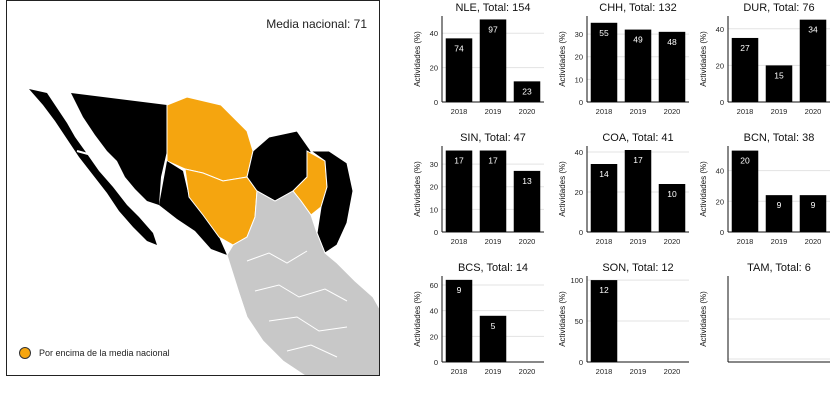 This screenshot has height=393, width=840. I want to click on facet-title: BCS, Total: 14, so click(493, 268).